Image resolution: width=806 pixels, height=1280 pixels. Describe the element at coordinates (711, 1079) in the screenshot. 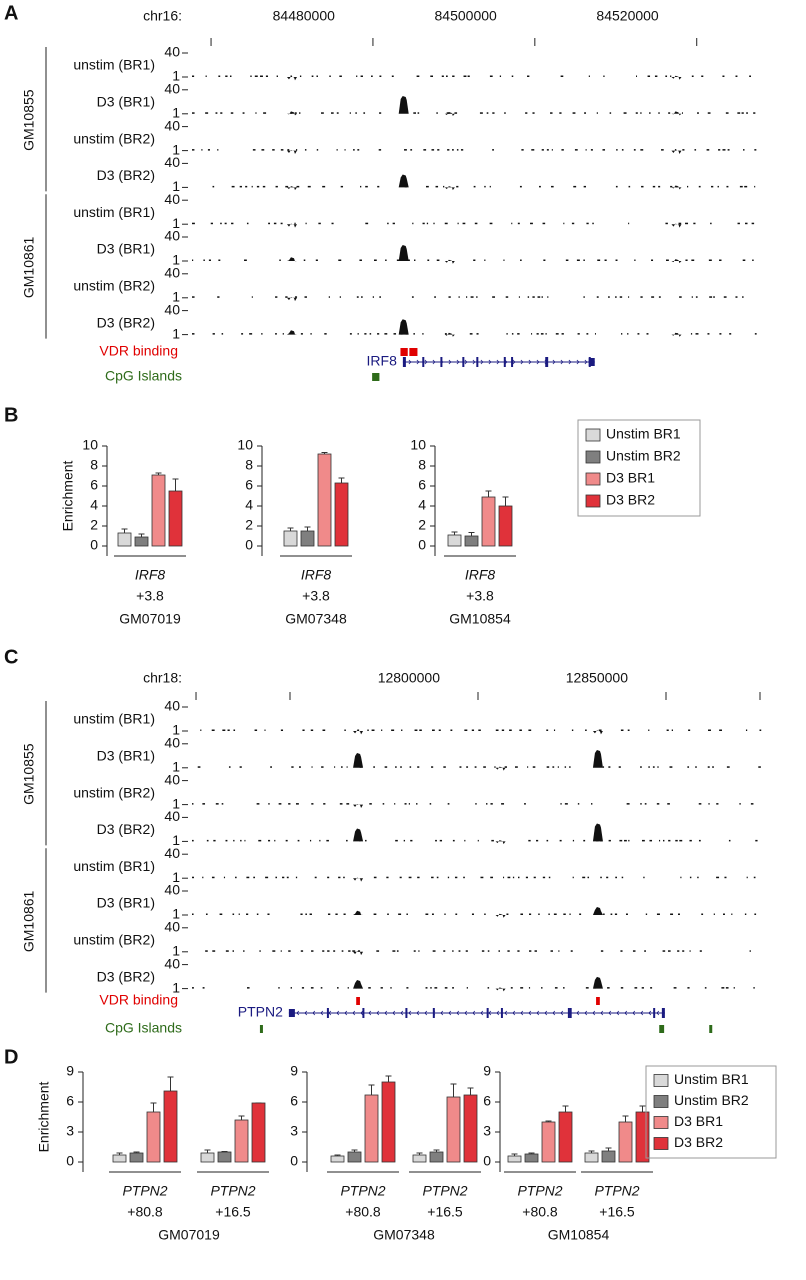

I see `legend-label: Unstim BR1` at that location.